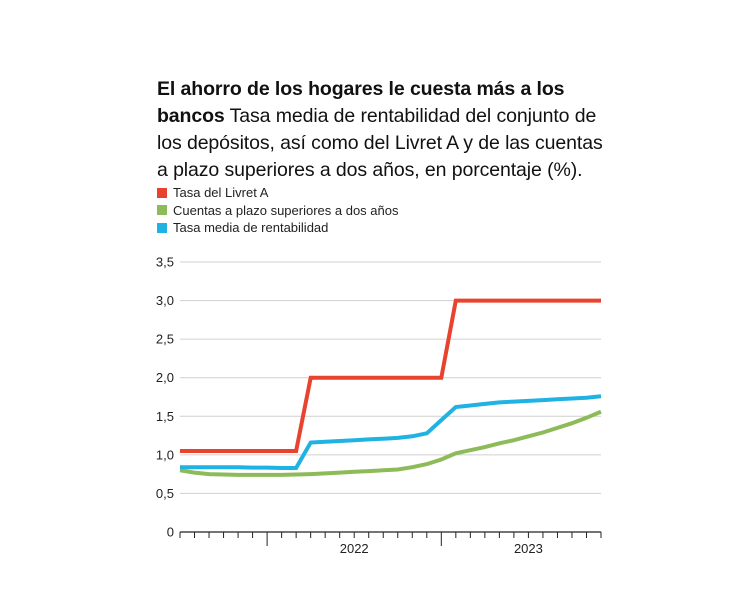 This screenshot has width=750, height=616. Describe the element at coordinates (221, 193) in the screenshot. I see `legend-label-livret-a: Tasa del Livret A` at that location.